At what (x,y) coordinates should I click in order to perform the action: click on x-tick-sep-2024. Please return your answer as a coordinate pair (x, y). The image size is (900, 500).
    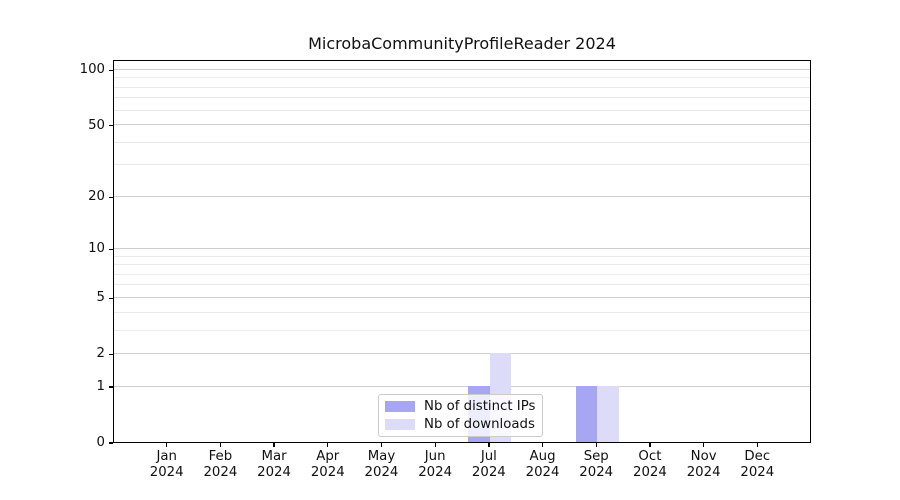
    Looking at the image, I should click on (596, 445).